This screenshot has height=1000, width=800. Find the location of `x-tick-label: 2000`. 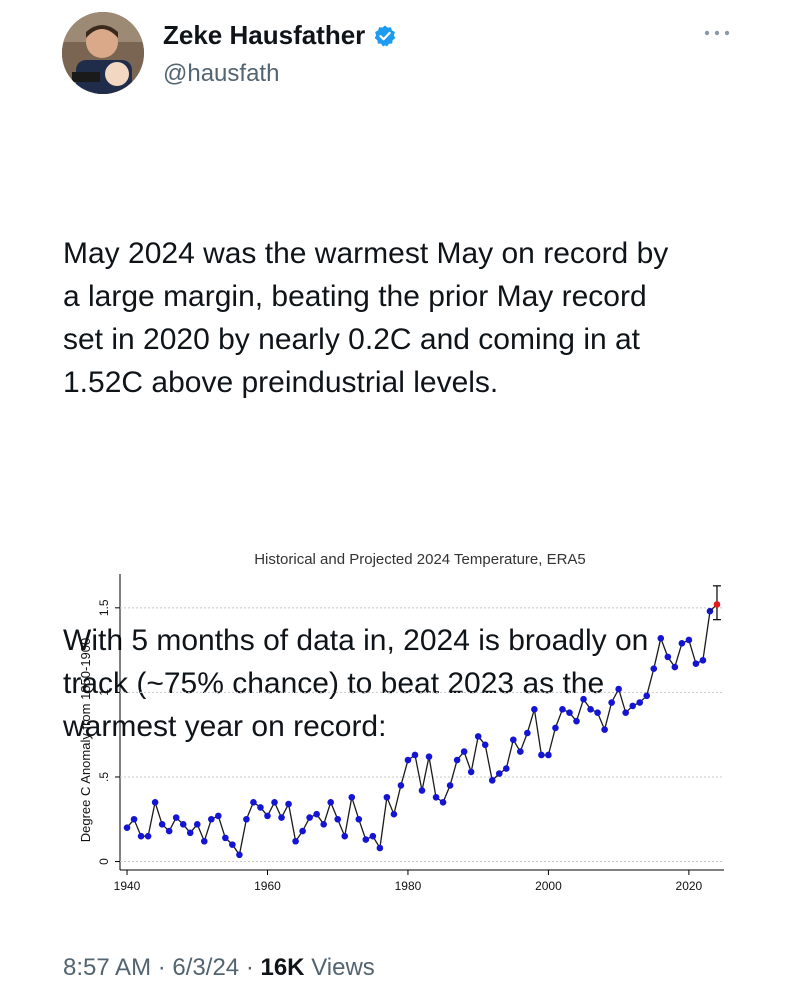

x-tick-label: 2000 is located at coordinates (548, 886).